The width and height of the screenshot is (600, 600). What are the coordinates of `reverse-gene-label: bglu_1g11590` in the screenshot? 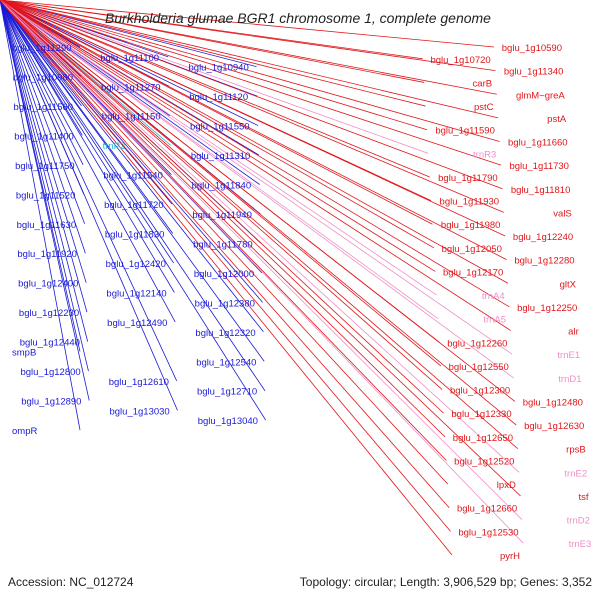 It's located at (465, 131).